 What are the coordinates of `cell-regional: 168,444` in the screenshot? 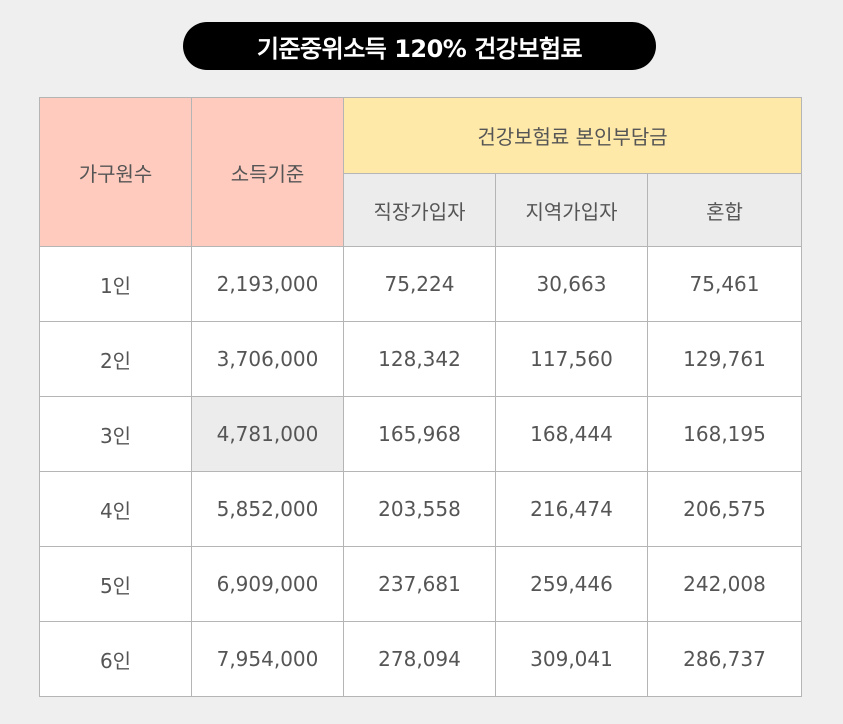 It's located at (571, 434).